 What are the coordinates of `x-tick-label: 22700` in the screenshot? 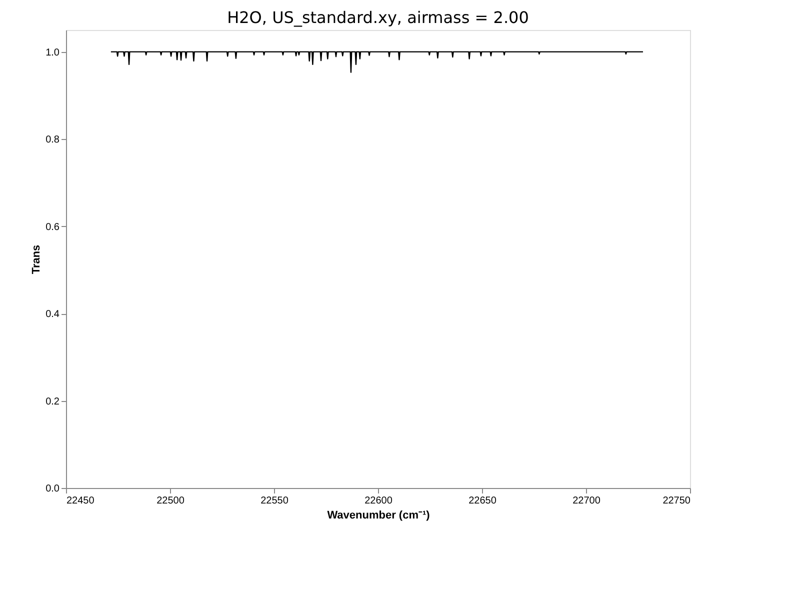 It's located at (586, 501).